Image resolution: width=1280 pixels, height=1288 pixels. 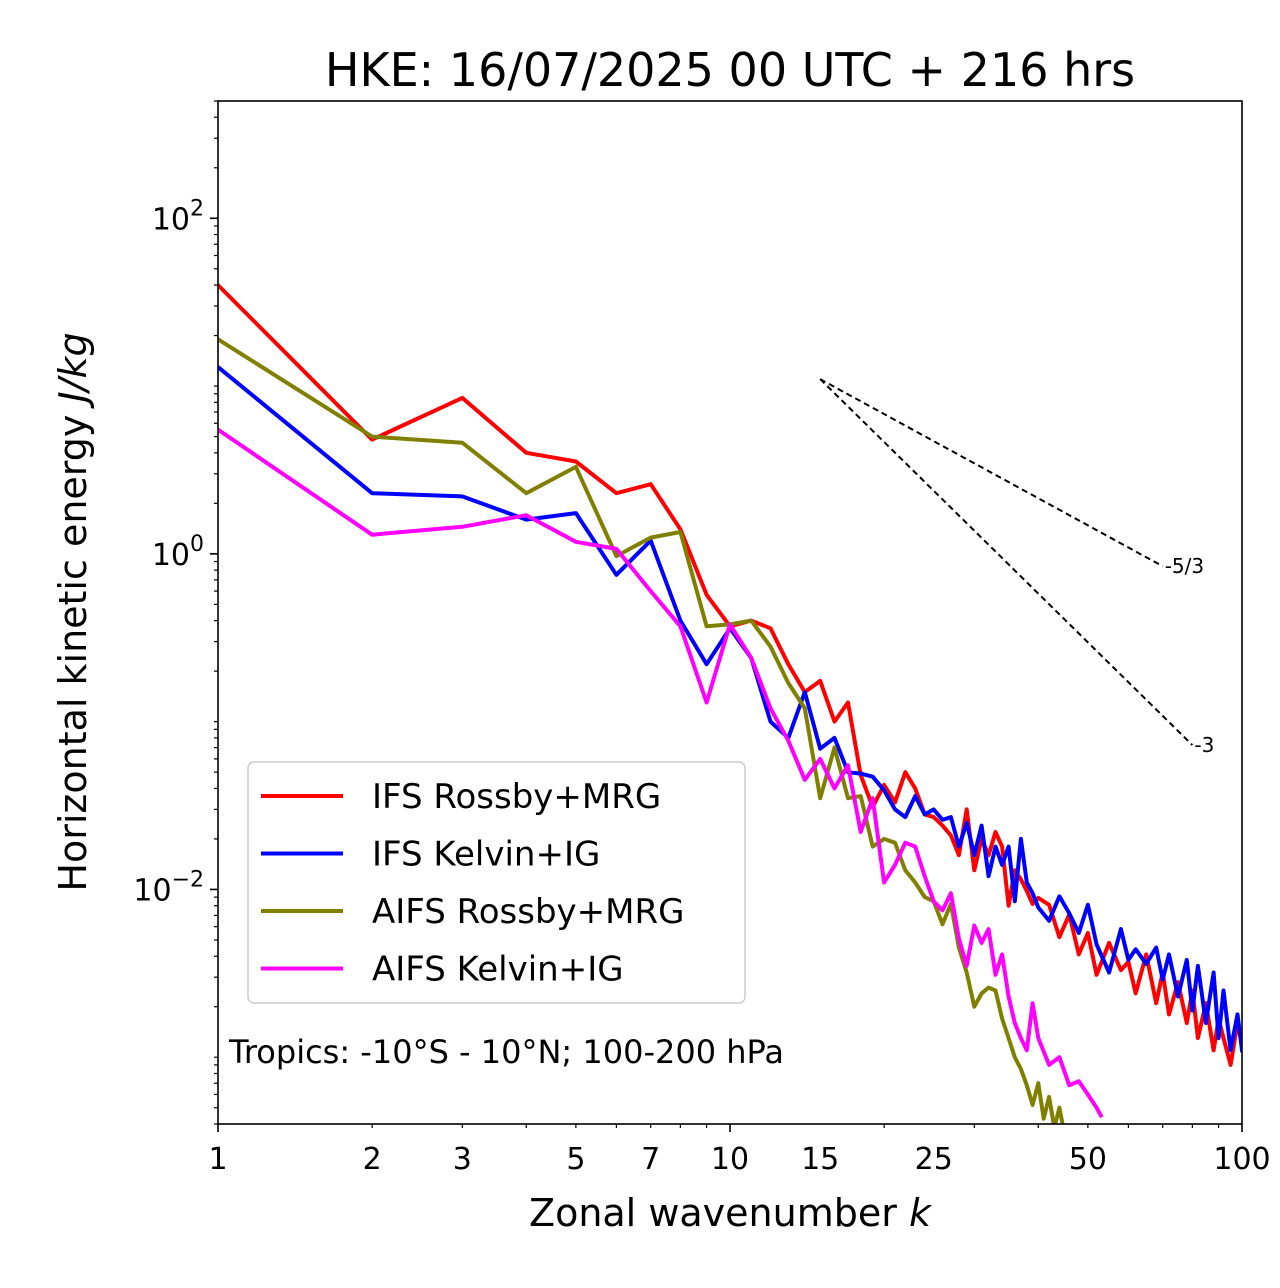 I want to click on legend-label-3: AIFS Rossby+MRG, so click(x=528, y=912).